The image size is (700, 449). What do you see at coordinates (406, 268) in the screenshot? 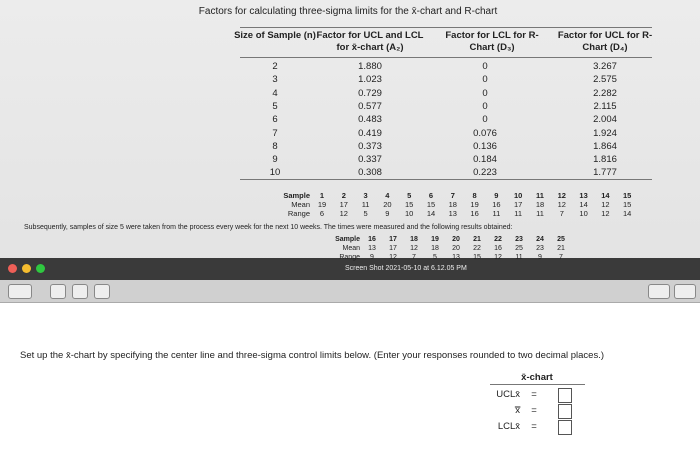
I see `screenshot-caption: Screen Shot 2021-05-10 at 6.12.05 PM` at bounding box center [406, 268].